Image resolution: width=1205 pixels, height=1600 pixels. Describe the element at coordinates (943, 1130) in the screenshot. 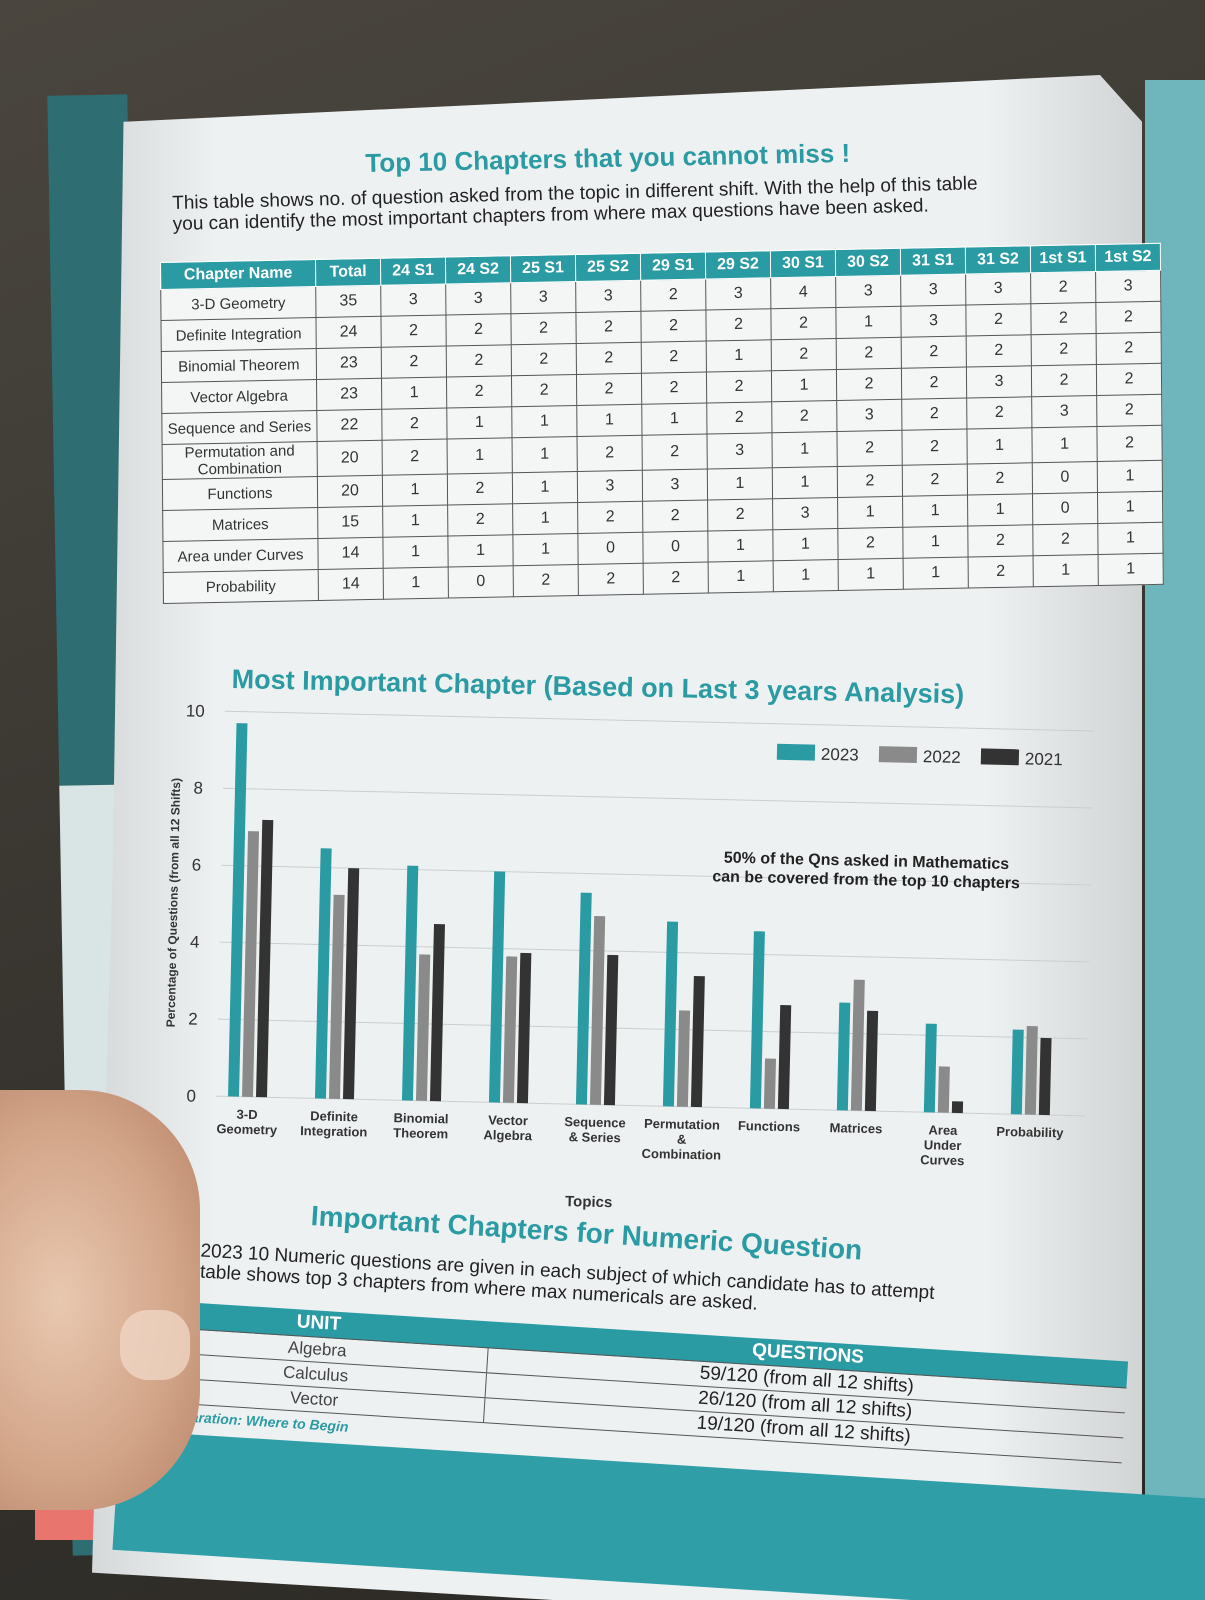

I see `x-tick-label: Area` at that location.